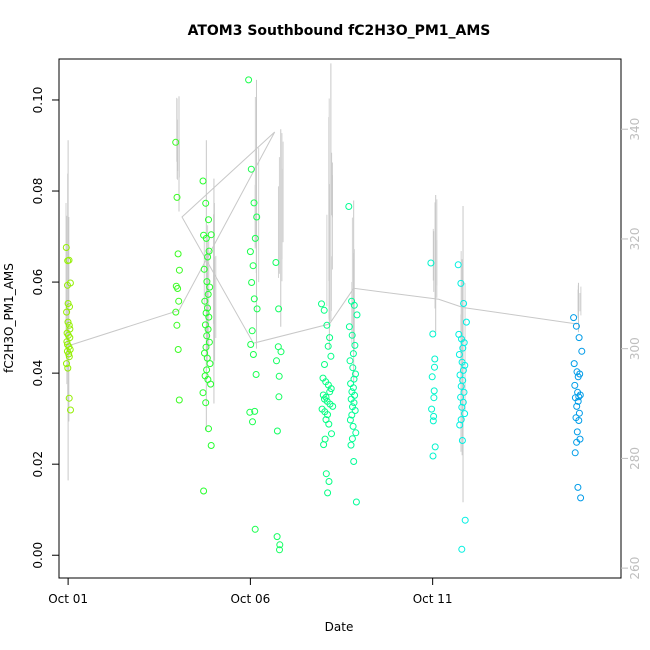 The height and width of the screenshot is (650, 650). What do you see at coordinates (635, 129) in the screenshot?
I see `y-right-tick-label: 340` at bounding box center [635, 129].